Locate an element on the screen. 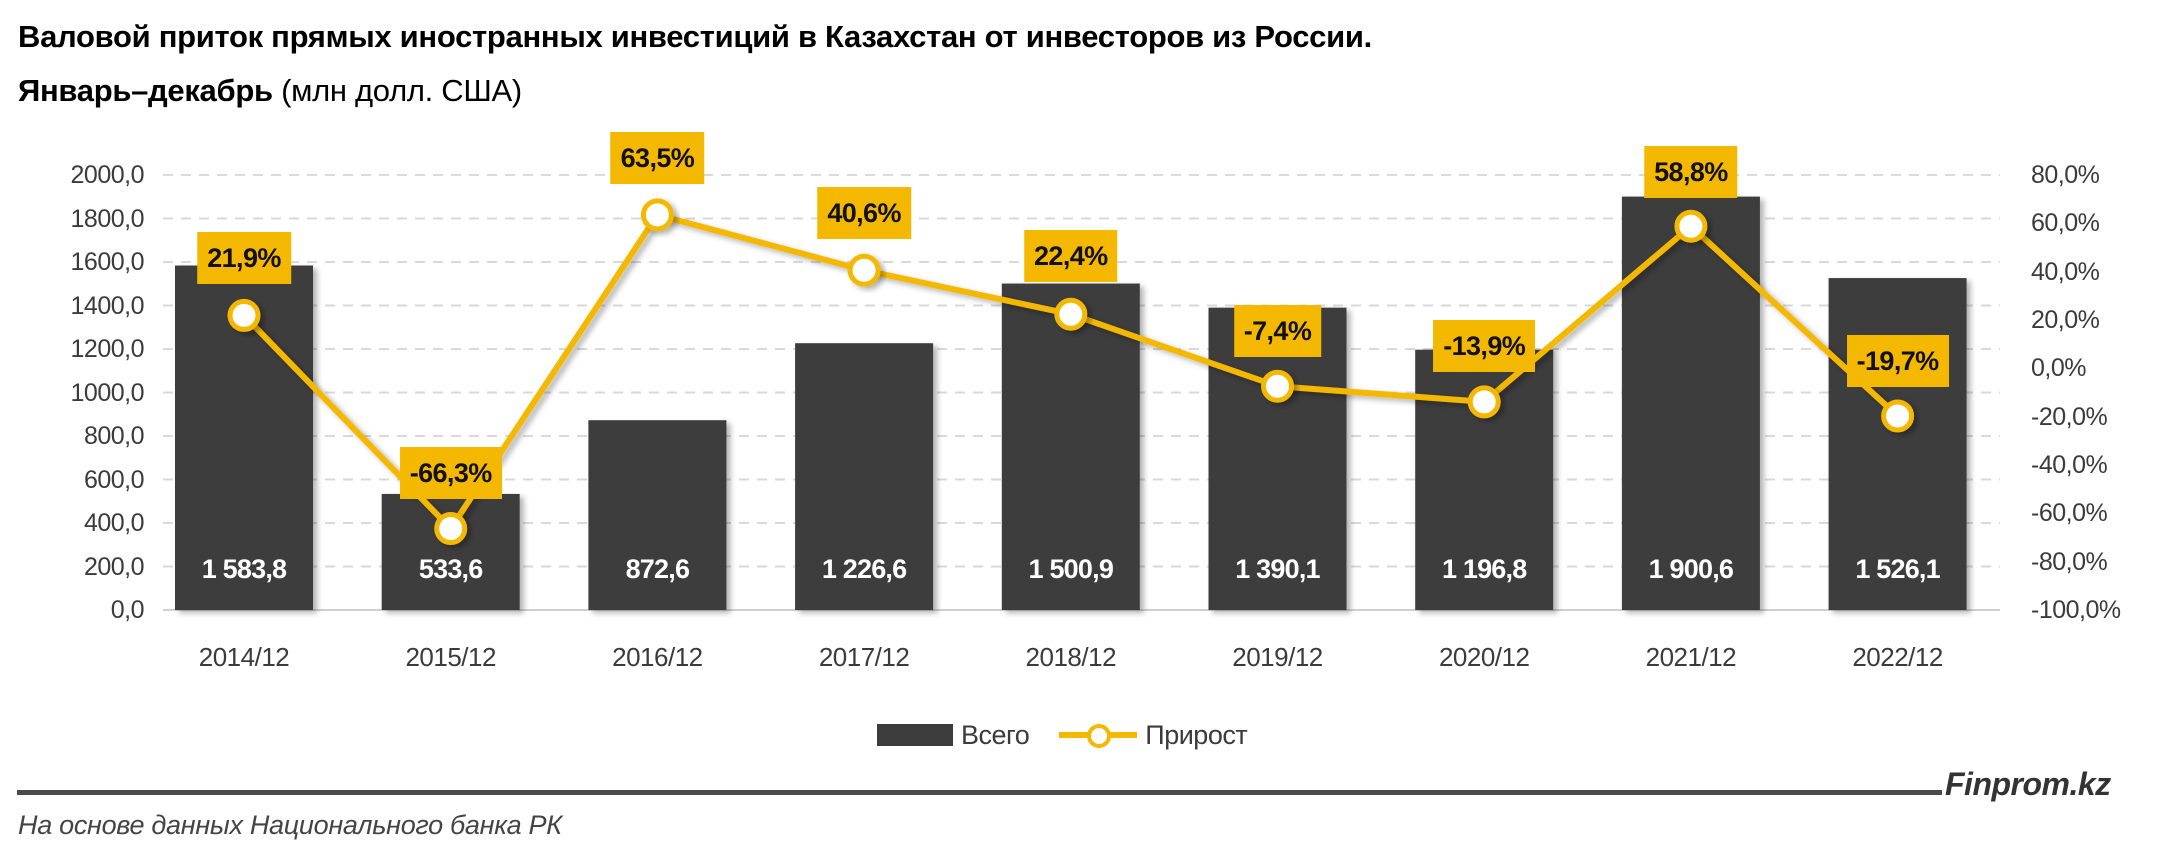 The width and height of the screenshot is (2160, 857). right-axis-tick: -40,0% is located at coordinates (2069, 465).